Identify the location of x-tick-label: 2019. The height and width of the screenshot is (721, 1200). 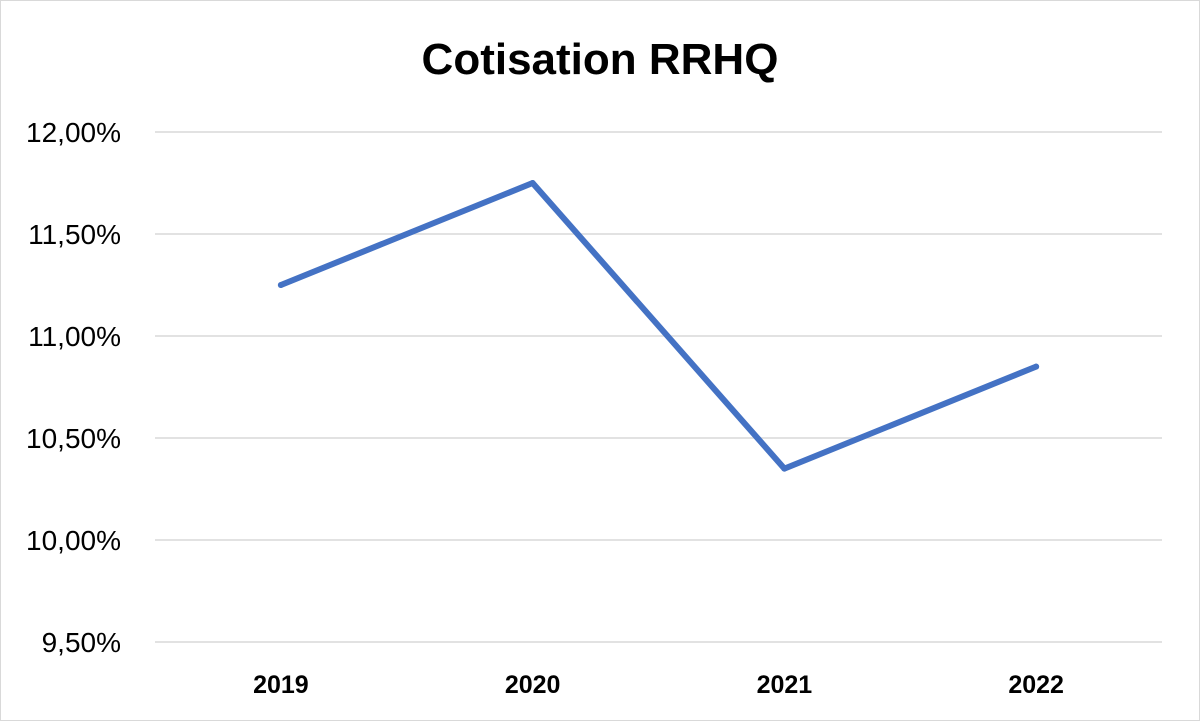
(281, 685).